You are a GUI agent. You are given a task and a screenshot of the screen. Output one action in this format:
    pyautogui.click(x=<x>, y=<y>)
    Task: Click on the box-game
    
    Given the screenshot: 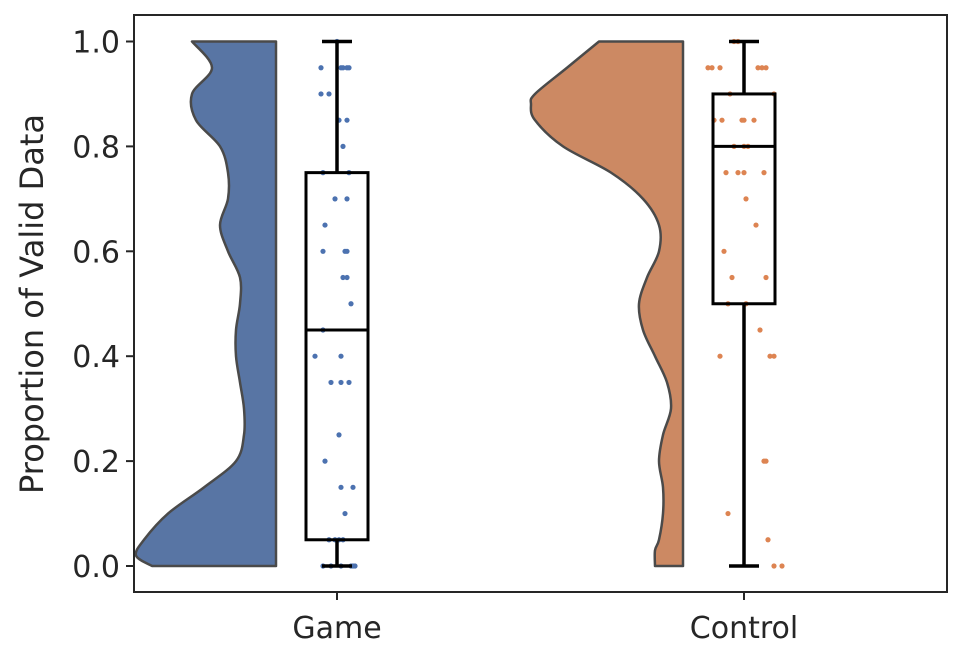 What is the action you would take?
    pyautogui.click(x=337, y=356)
    